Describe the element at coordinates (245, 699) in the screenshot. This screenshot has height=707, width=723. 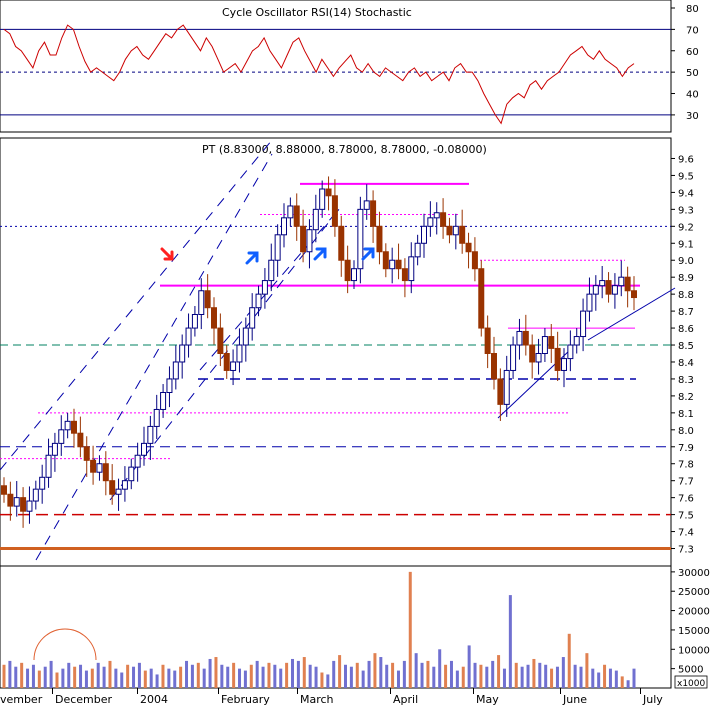
I see `x-tick-label: February` at that location.